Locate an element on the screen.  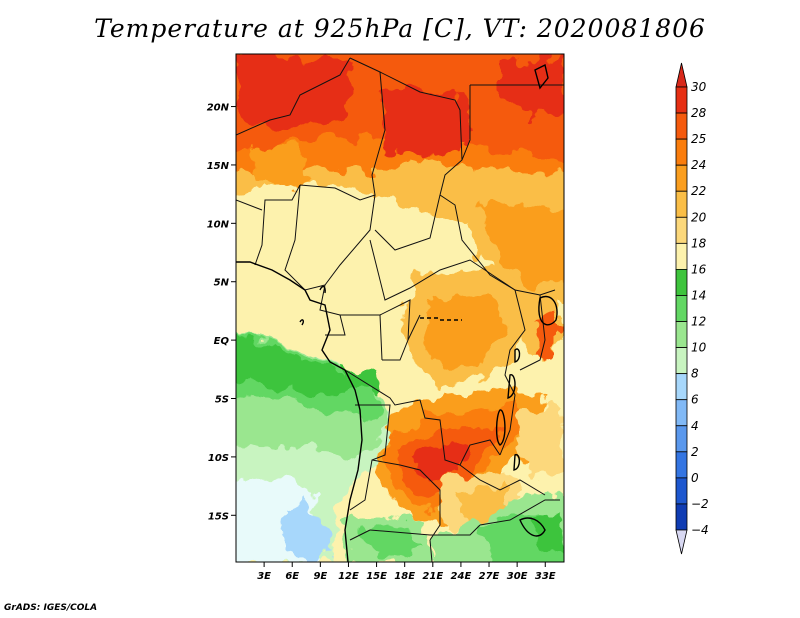
colorbar-label: 25 is located at coordinates (698, 139).